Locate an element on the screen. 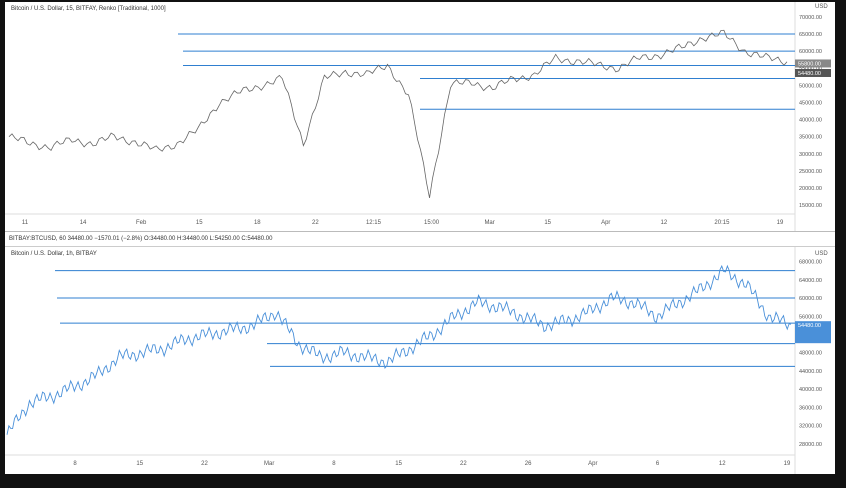 This screenshot has height=488, width=846. y-tick-label: 25000.00 is located at coordinates (810, 172).